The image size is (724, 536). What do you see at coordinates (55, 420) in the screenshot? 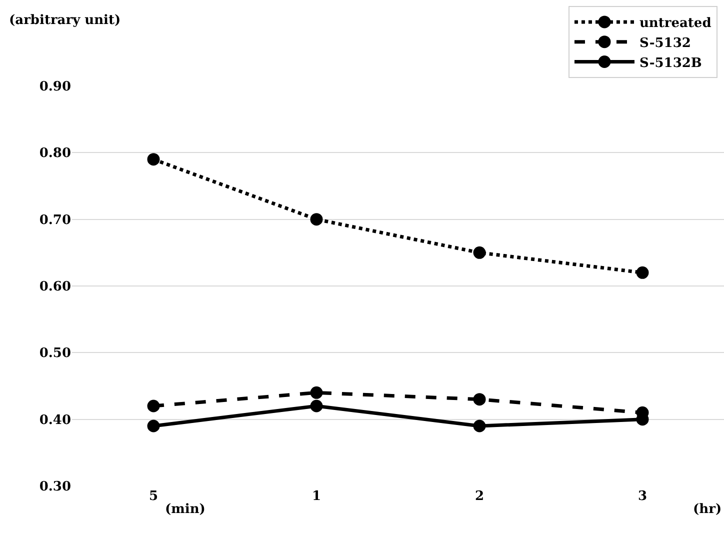
I see `y-tick-label: 0.40` at bounding box center [55, 420].